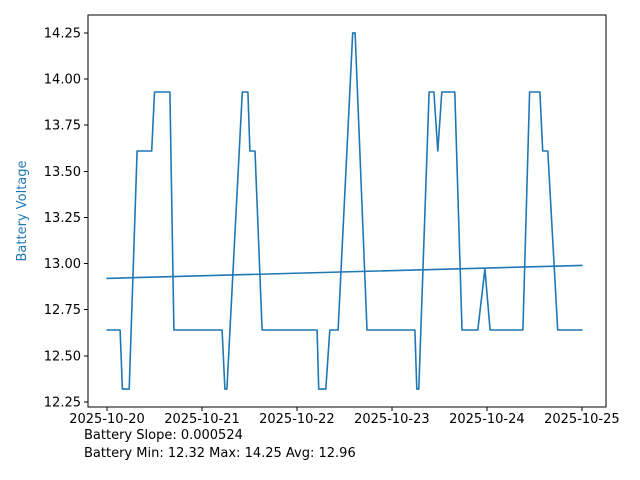 This screenshot has height=480, width=640. Describe the element at coordinates (62, 356) in the screenshot. I see `y-tick-label: 12.50` at that location.